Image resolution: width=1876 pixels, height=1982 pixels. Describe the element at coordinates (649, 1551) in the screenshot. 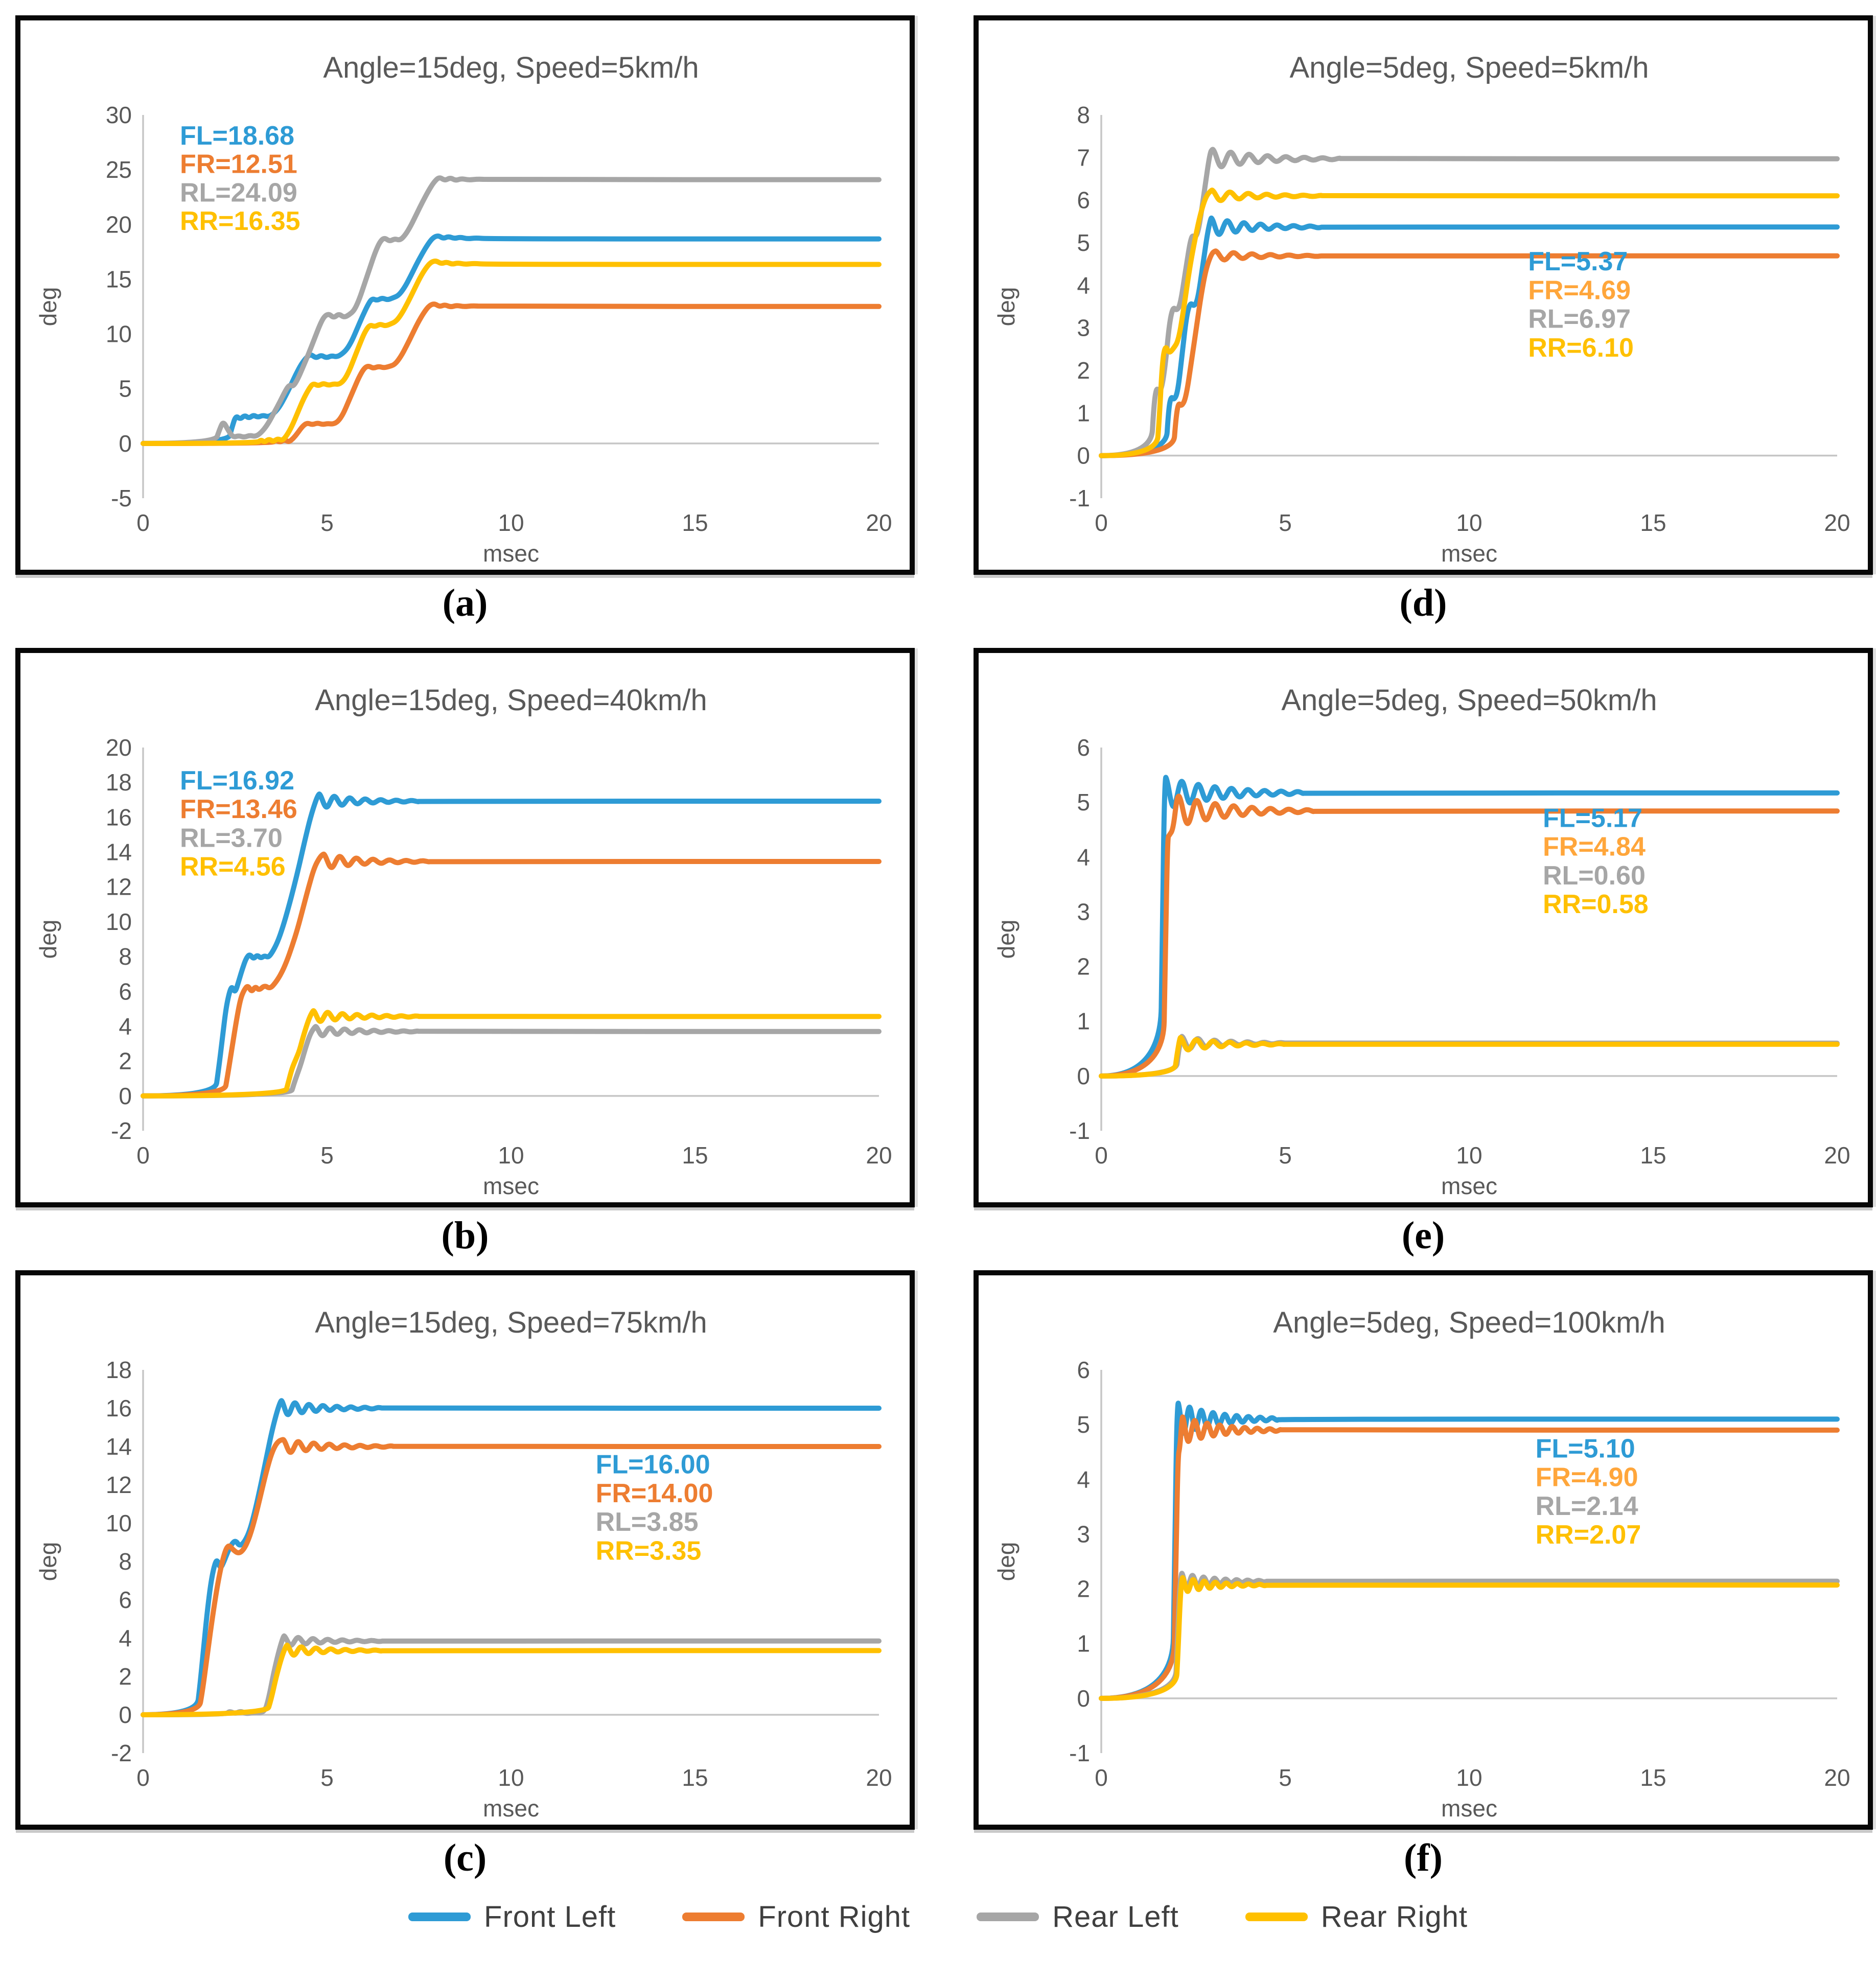

I see `annotation-rr-value: RR=3.35` at that location.